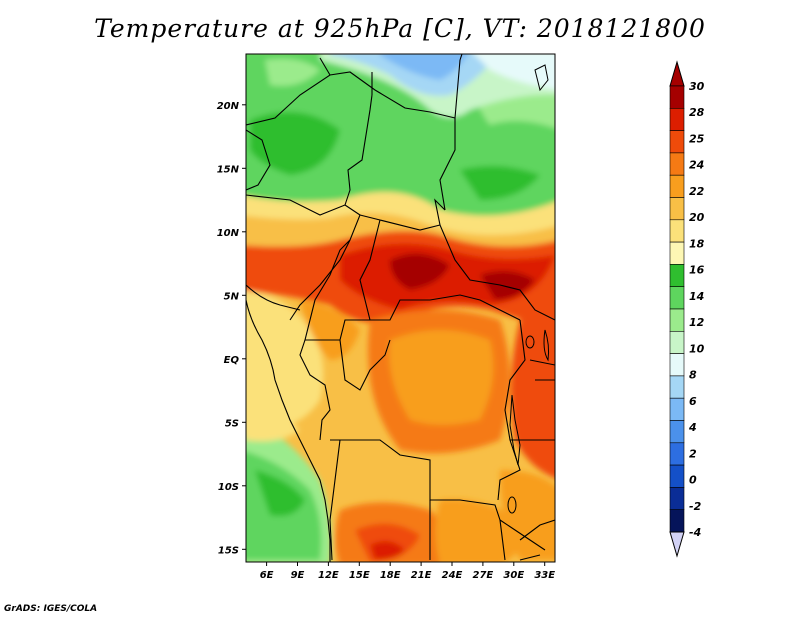 The width and height of the screenshot is (800, 618). Describe the element at coordinates (228, 233) in the screenshot. I see `lat-tick-label: 10N` at that location.